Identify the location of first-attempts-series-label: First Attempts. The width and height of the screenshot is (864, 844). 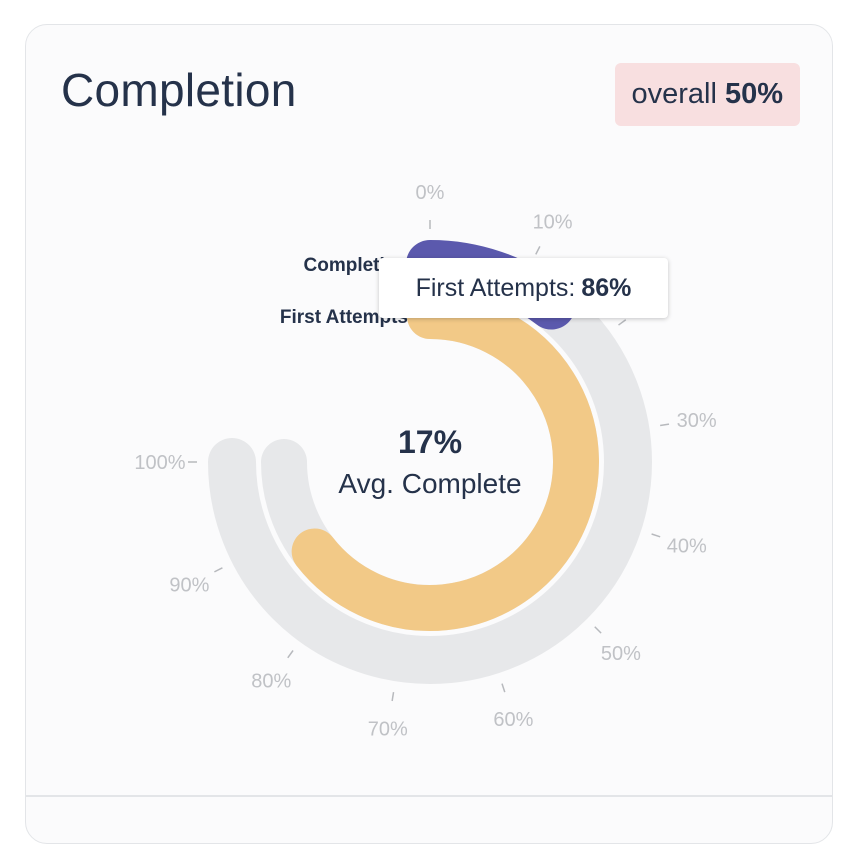
(344, 317).